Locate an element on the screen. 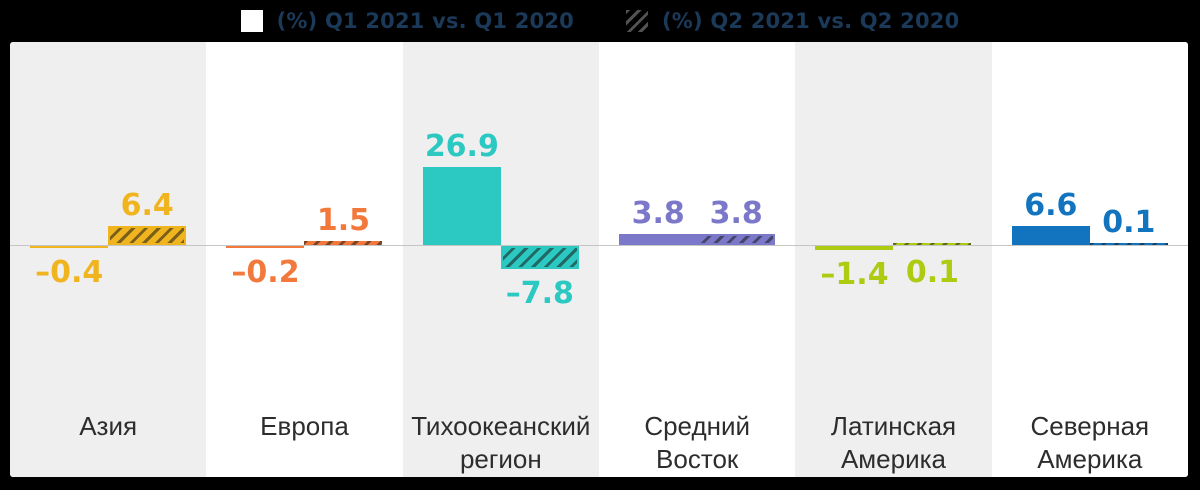 Image resolution: width=1200 pixels, height=490 pixels. legend-item-q2: (%) Q2 2021 vs. Q2 2020 is located at coordinates (792, 21).